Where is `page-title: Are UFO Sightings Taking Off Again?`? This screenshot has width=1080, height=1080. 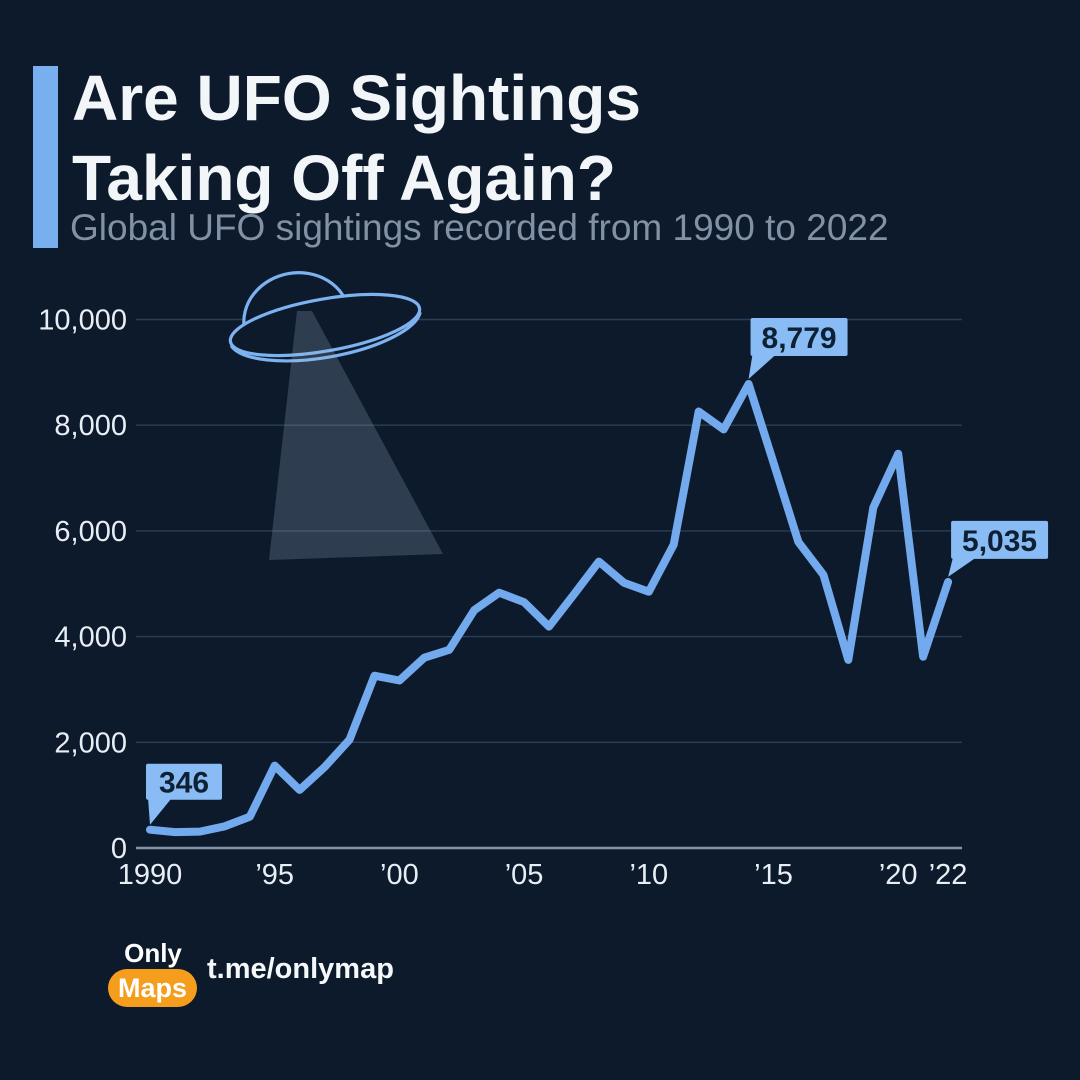 page-title: Are UFO Sightings Taking Off Again? is located at coordinates (356, 138).